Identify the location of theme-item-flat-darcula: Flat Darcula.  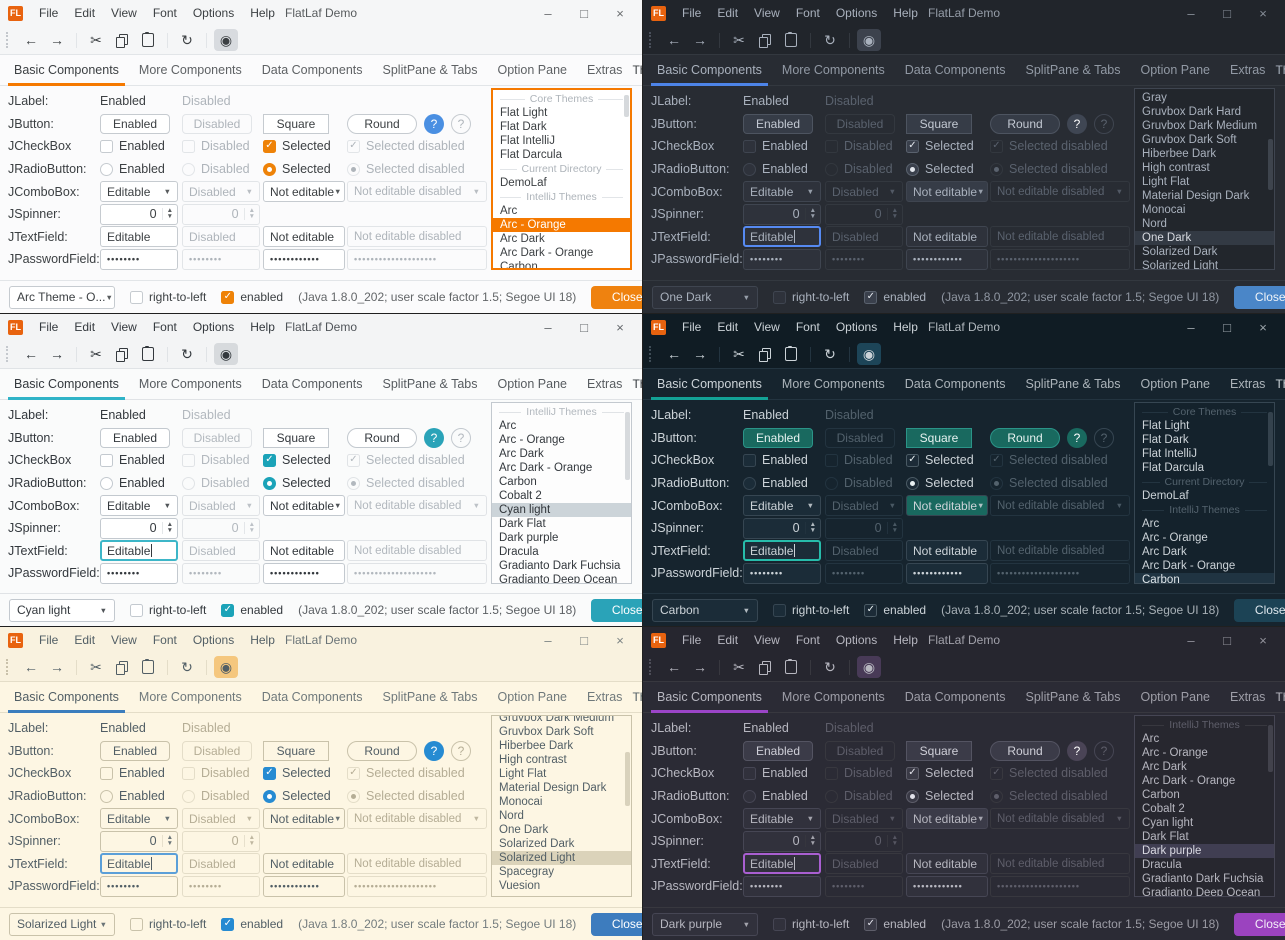
(1173, 468).